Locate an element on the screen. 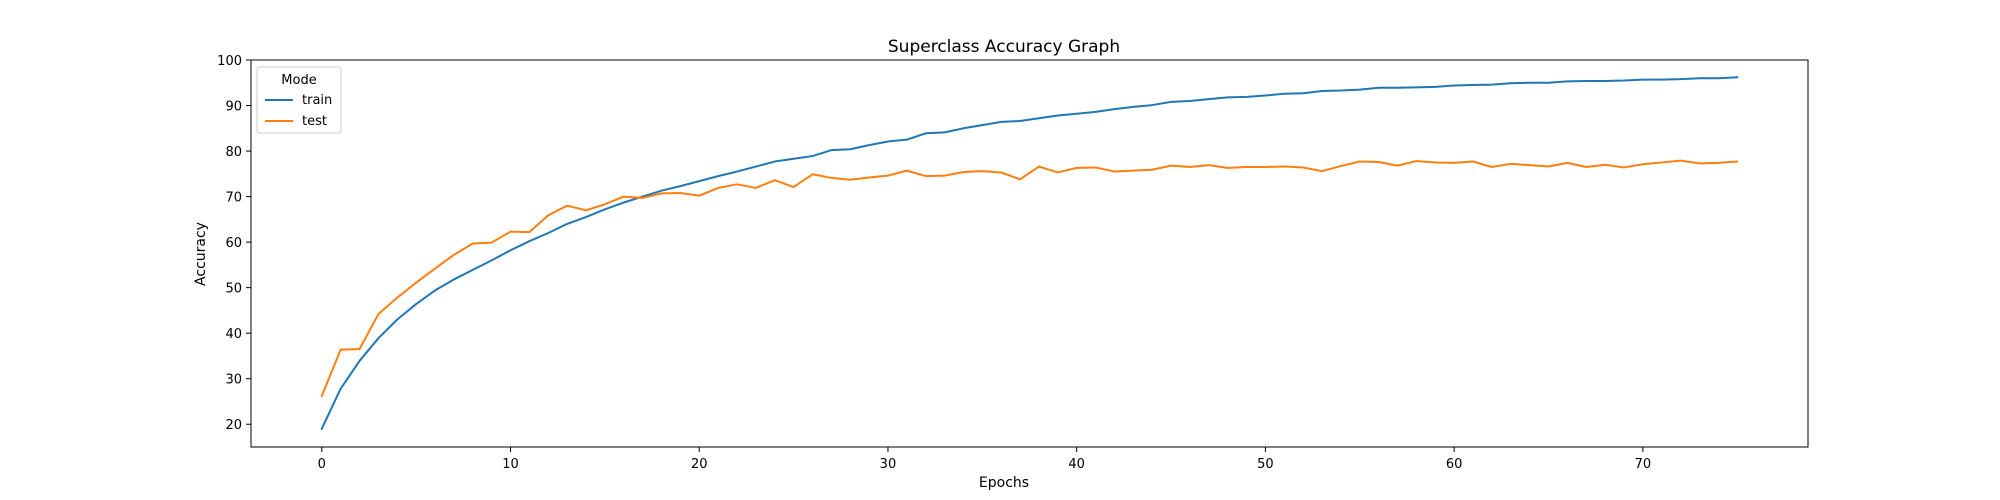 The height and width of the screenshot is (500, 2000). x-tick-label: 20 is located at coordinates (699, 464).